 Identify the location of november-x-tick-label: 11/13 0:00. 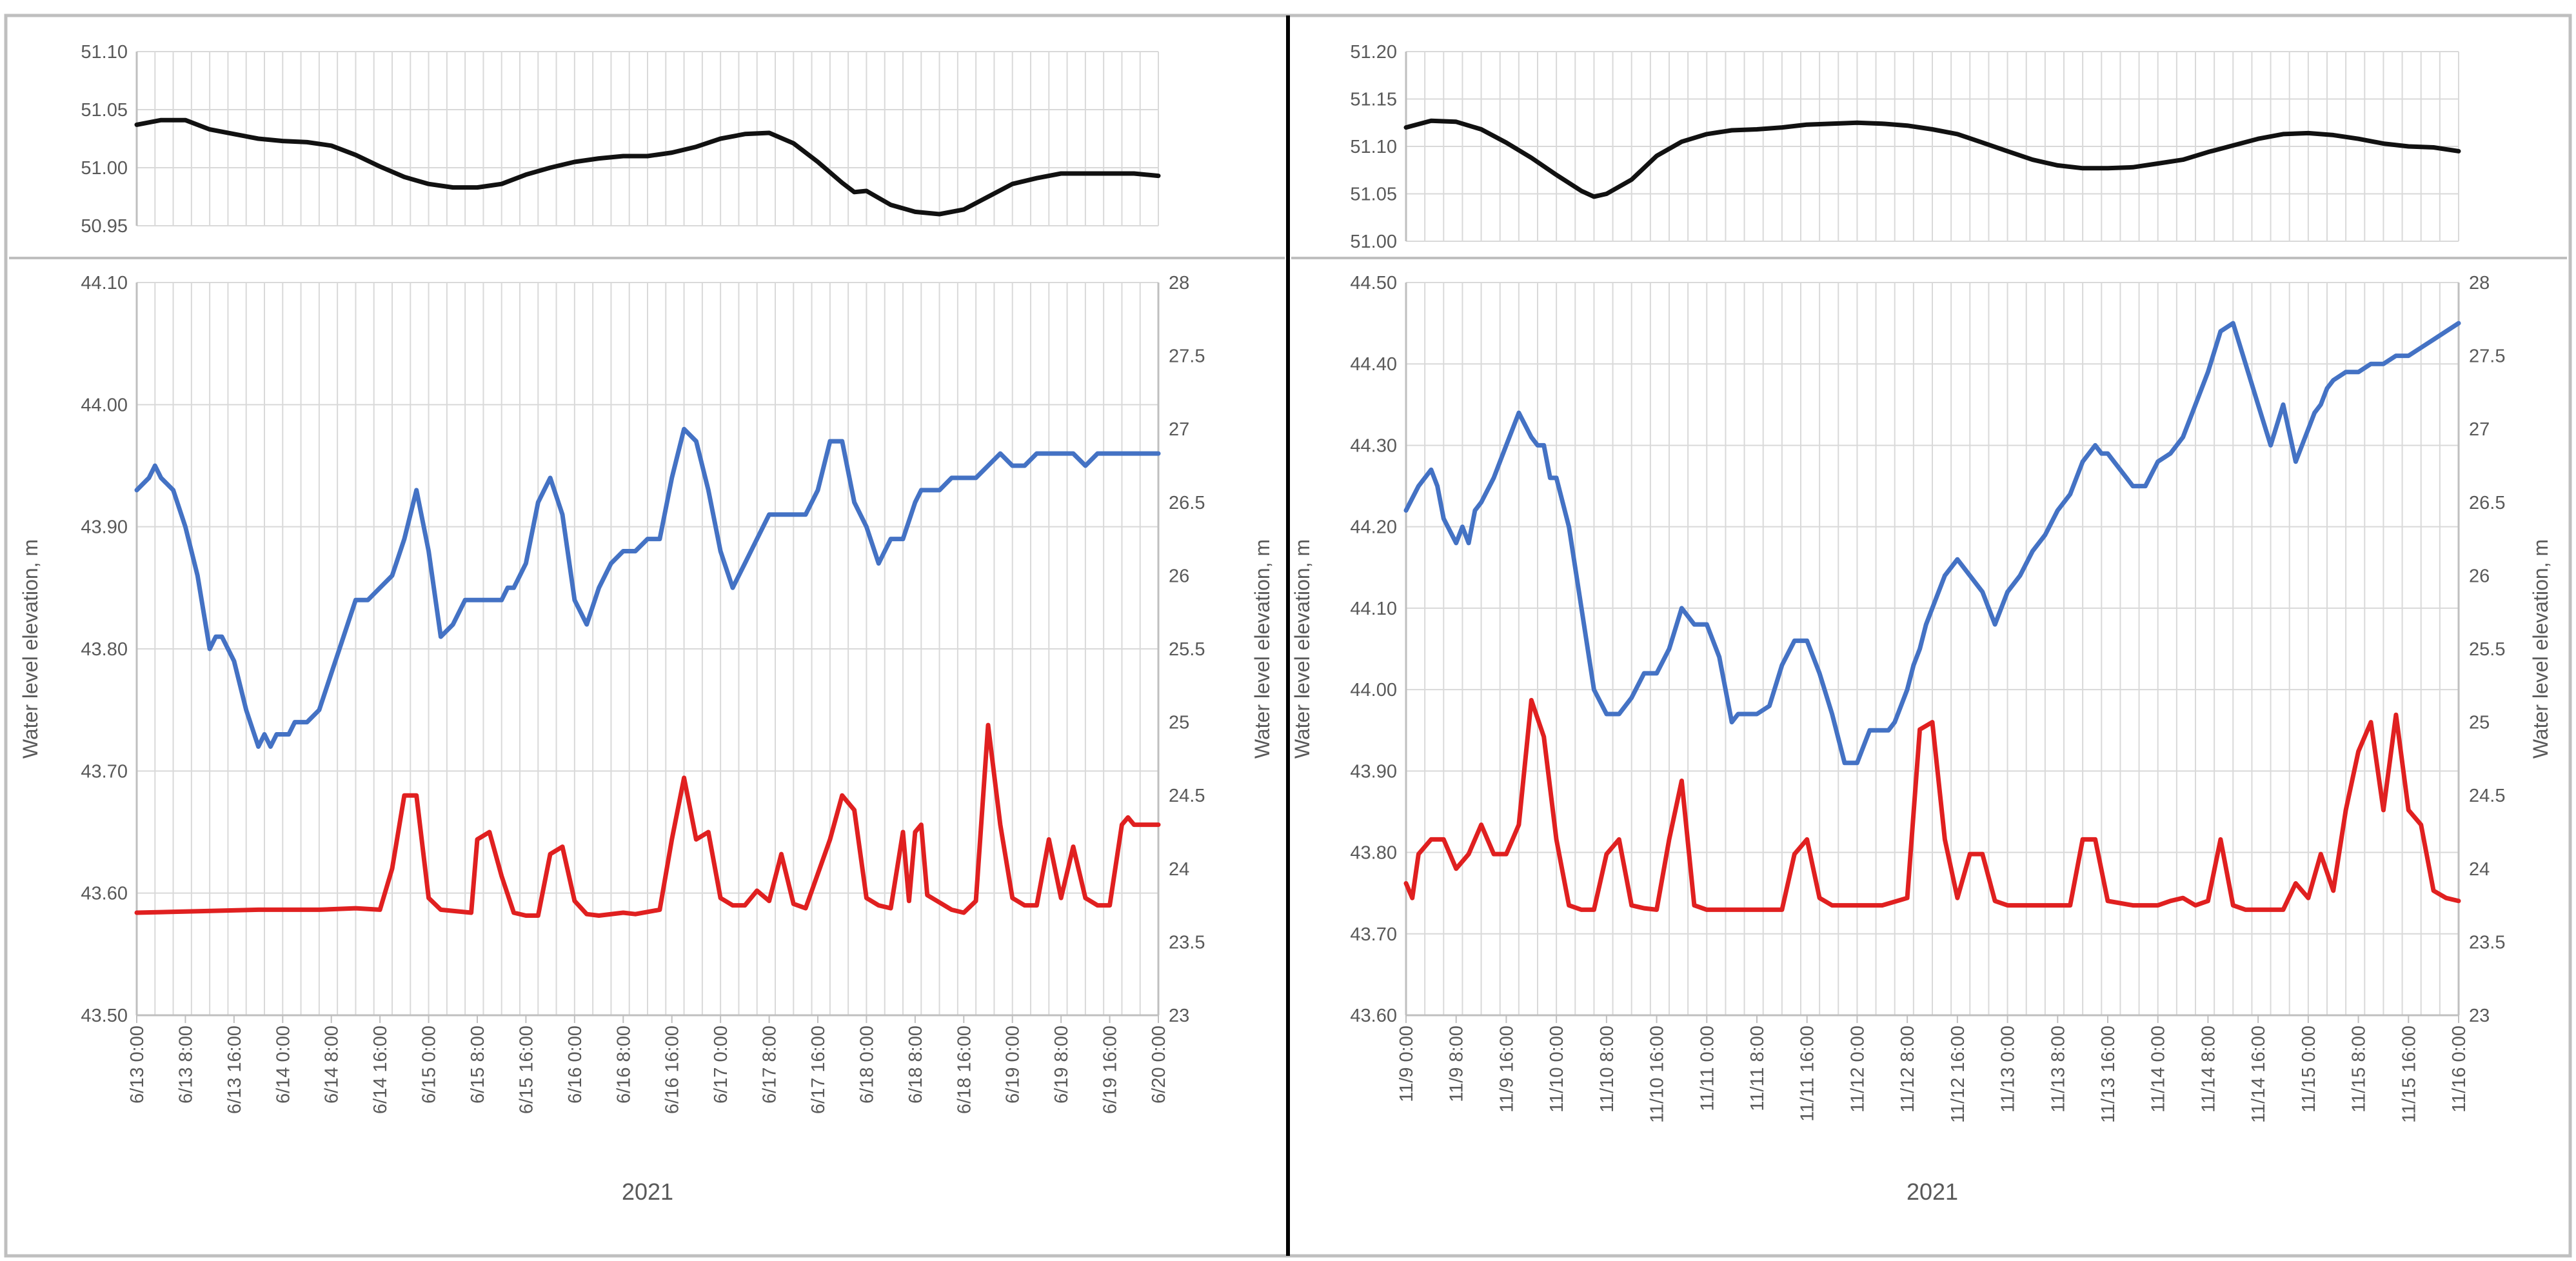
(2009, 1069).